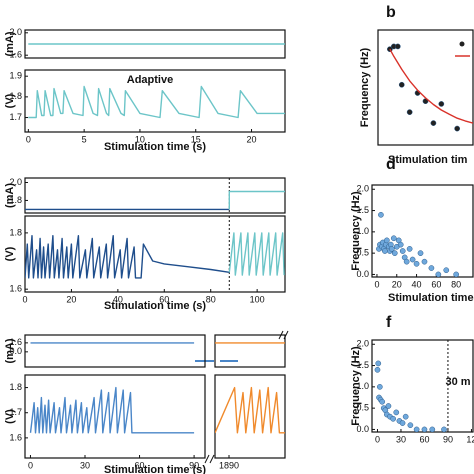  I want to click on x-tick-label: 100, so click(257, 299).